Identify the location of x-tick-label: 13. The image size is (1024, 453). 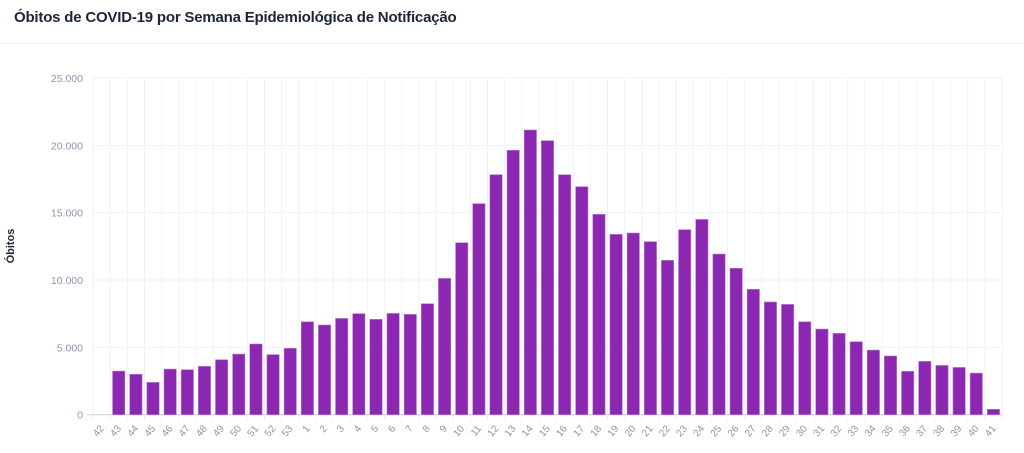
(511, 431).